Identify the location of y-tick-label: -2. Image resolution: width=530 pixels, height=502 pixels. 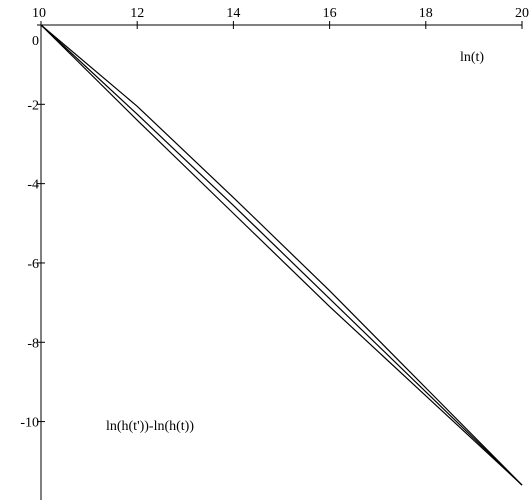
(33, 105).